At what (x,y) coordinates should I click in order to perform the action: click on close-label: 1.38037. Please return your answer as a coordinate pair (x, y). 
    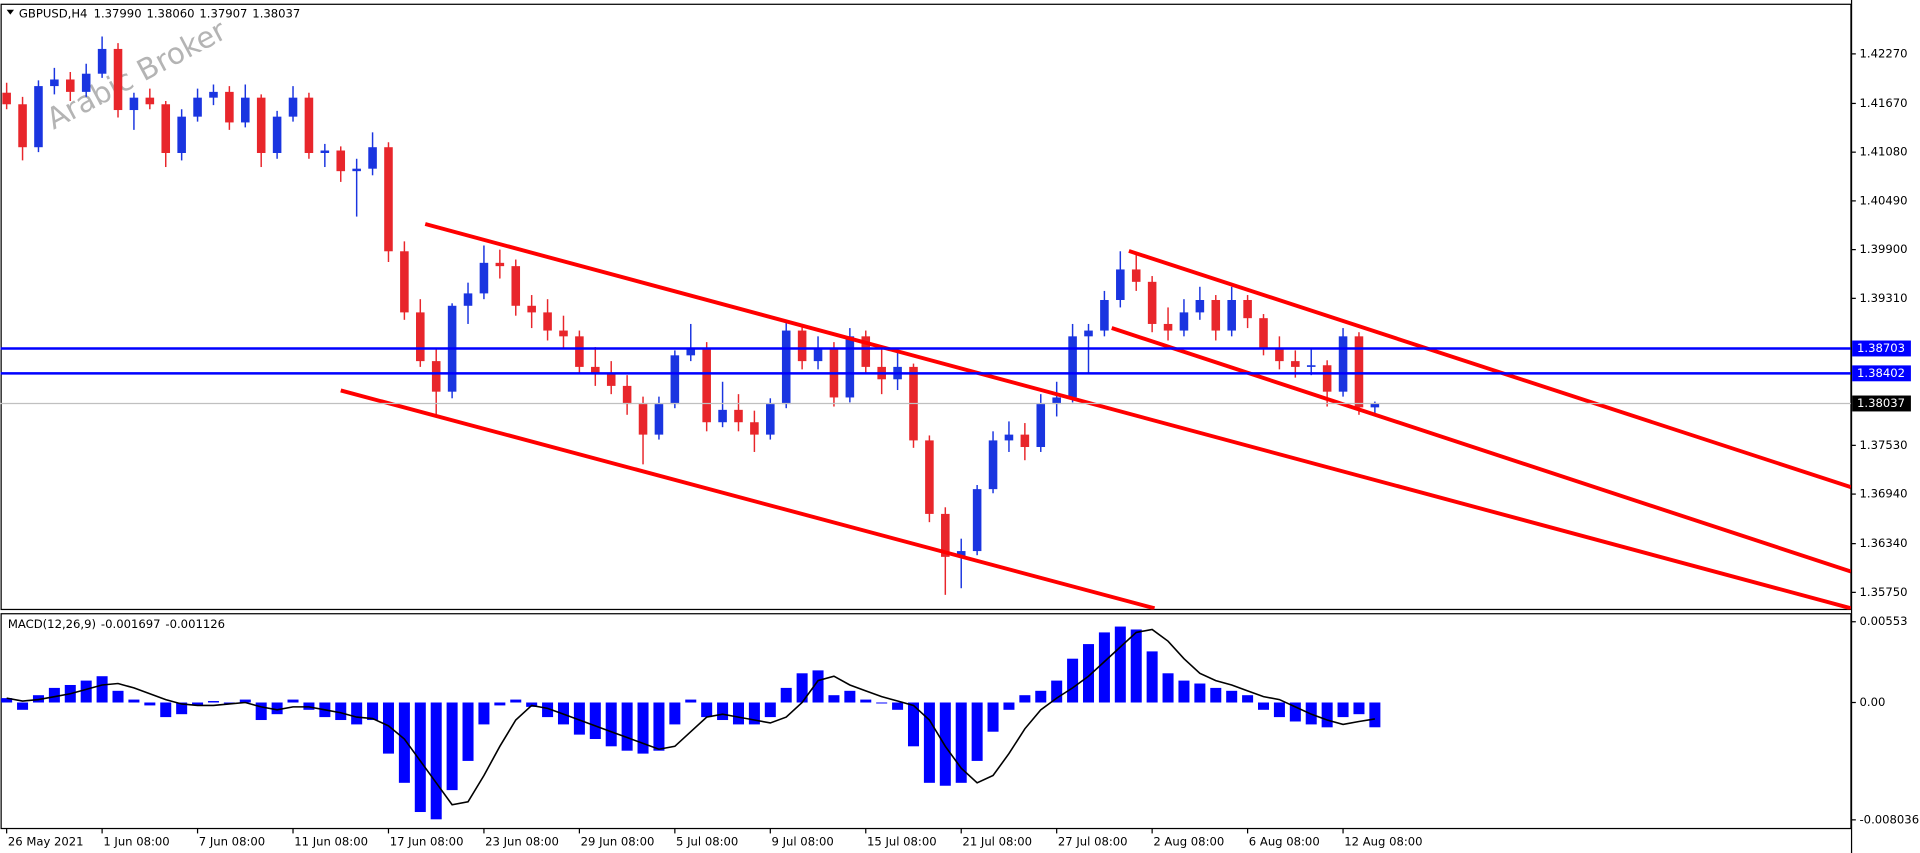
    Looking at the image, I should click on (276, 13).